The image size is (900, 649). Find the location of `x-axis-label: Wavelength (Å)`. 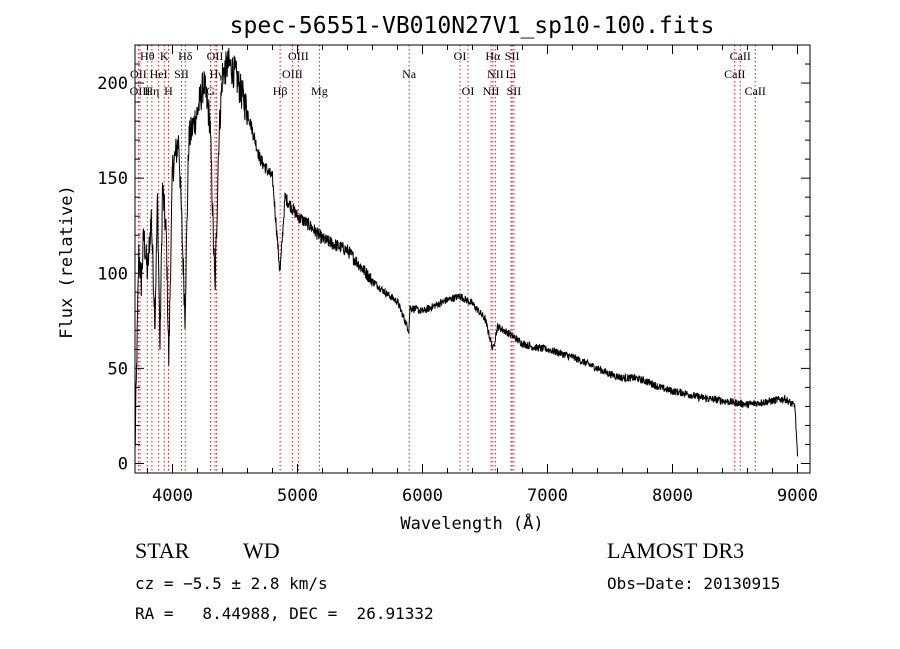

x-axis-label: Wavelength (Å) is located at coordinates (471, 523).